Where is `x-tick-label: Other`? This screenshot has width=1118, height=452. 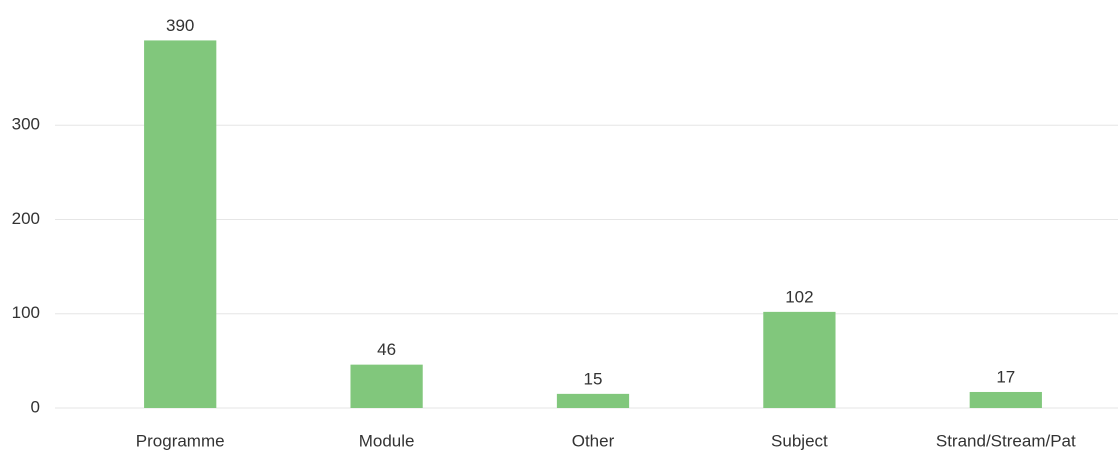
x-tick-label: Other is located at coordinates (593, 440).